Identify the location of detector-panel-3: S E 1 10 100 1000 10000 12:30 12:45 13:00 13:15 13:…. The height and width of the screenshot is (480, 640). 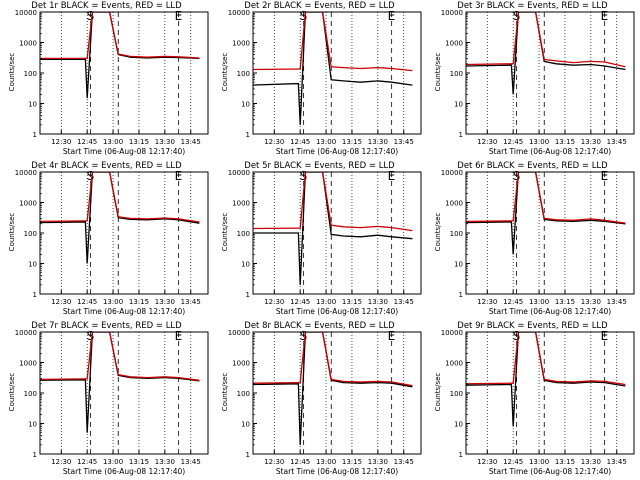
(532, 80).